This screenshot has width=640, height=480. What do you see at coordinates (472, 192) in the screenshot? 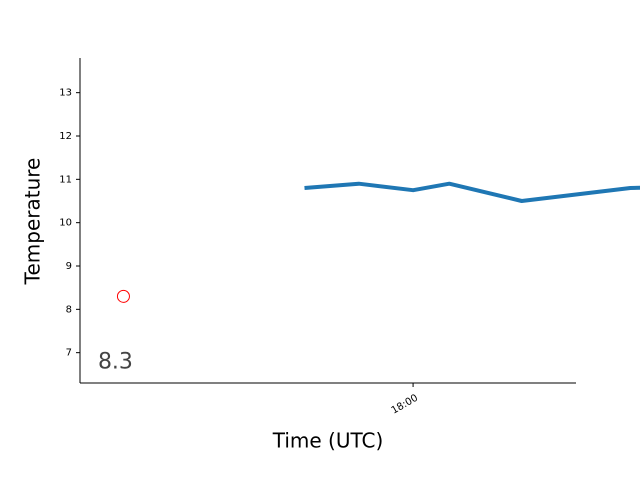
I see `line` at bounding box center [472, 192].